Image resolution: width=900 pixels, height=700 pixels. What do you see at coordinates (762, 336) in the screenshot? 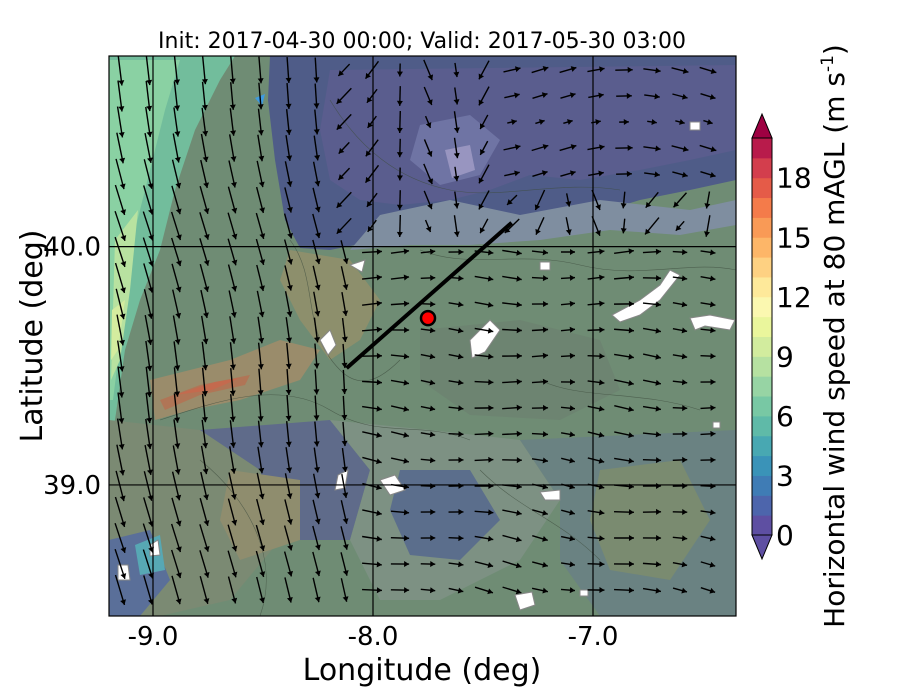
I see `colorbar-frame` at bounding box center [762, 336].